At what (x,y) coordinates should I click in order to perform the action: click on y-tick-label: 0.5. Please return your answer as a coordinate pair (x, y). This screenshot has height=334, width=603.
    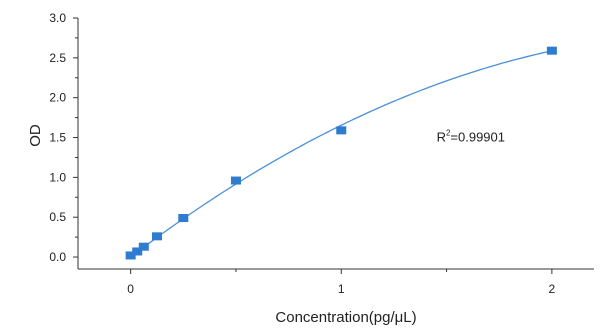
    Looking at the image, I should click on (57, 217).